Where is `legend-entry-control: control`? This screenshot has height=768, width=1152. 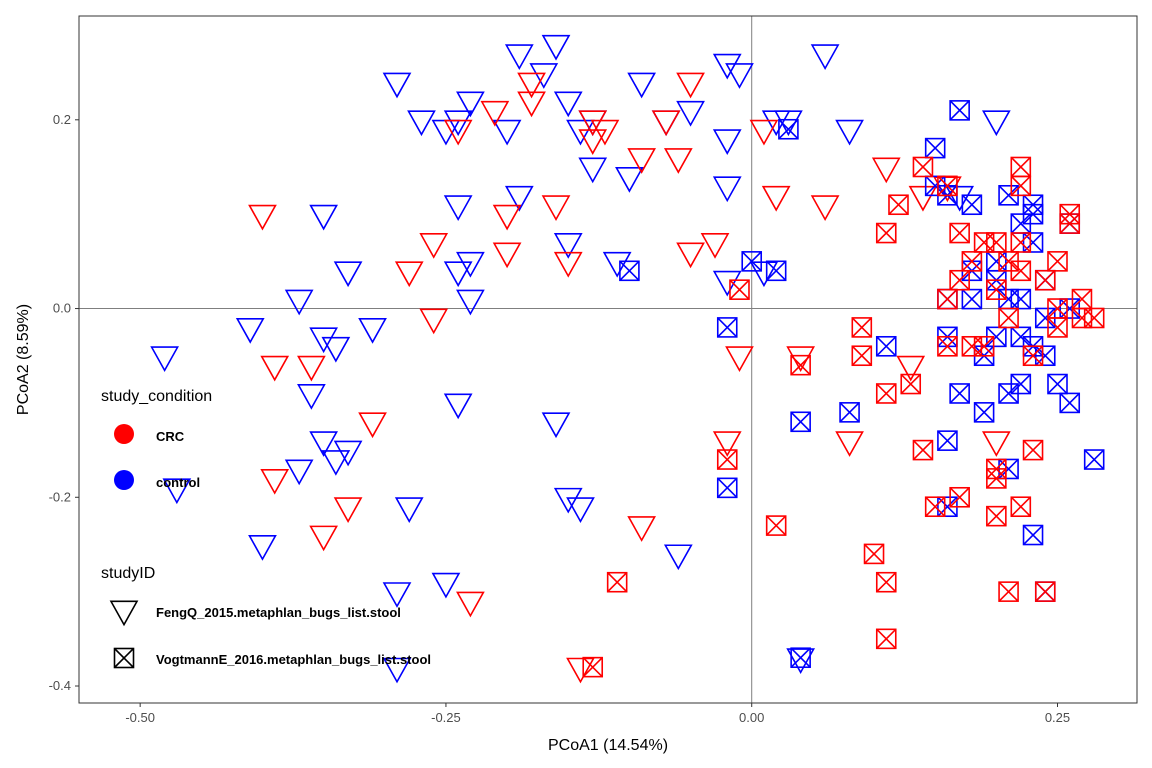
legend-entry-control: control is located at coordinates (178, 482).